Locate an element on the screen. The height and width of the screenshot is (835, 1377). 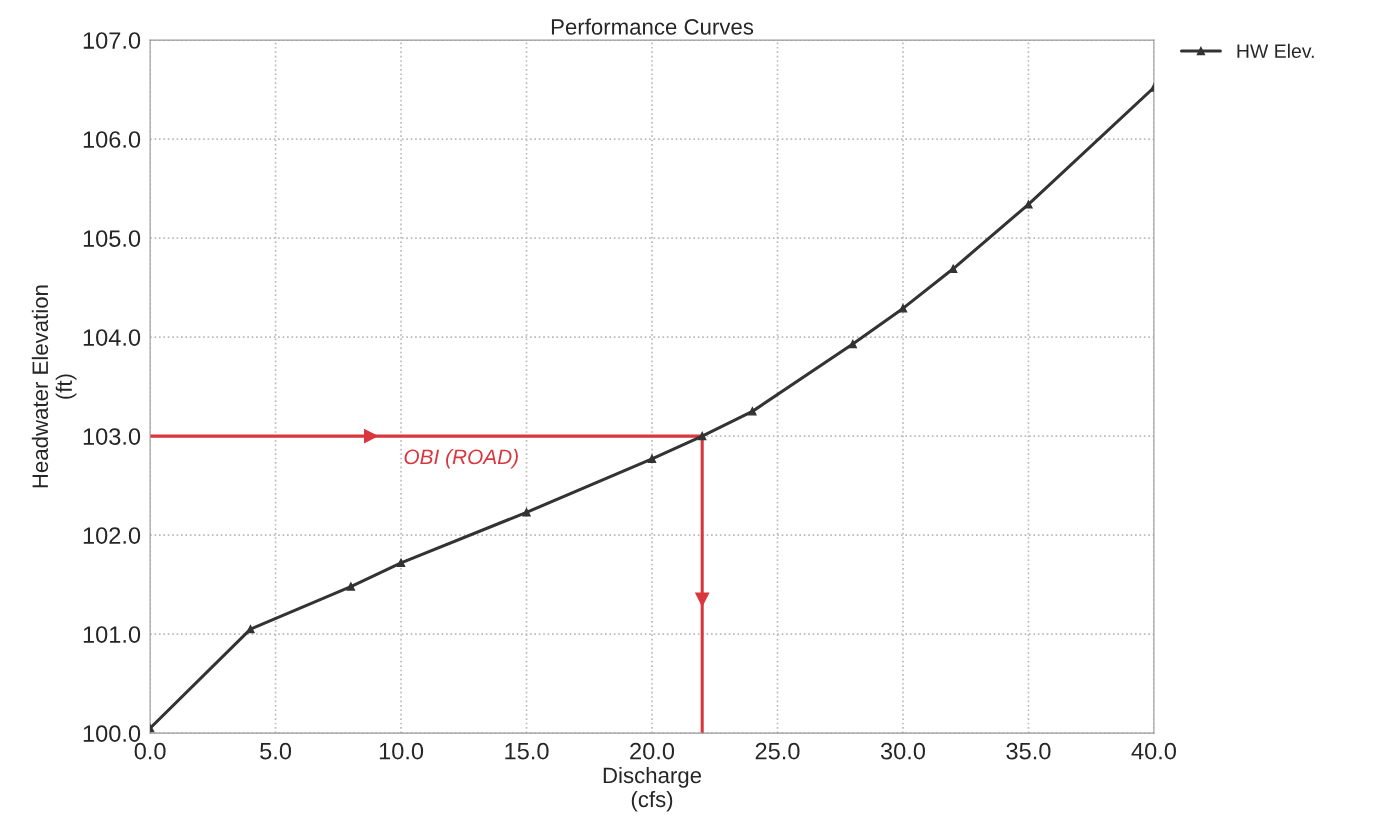
x-tick-label: 10.0 is located at coordinates (401, 751).